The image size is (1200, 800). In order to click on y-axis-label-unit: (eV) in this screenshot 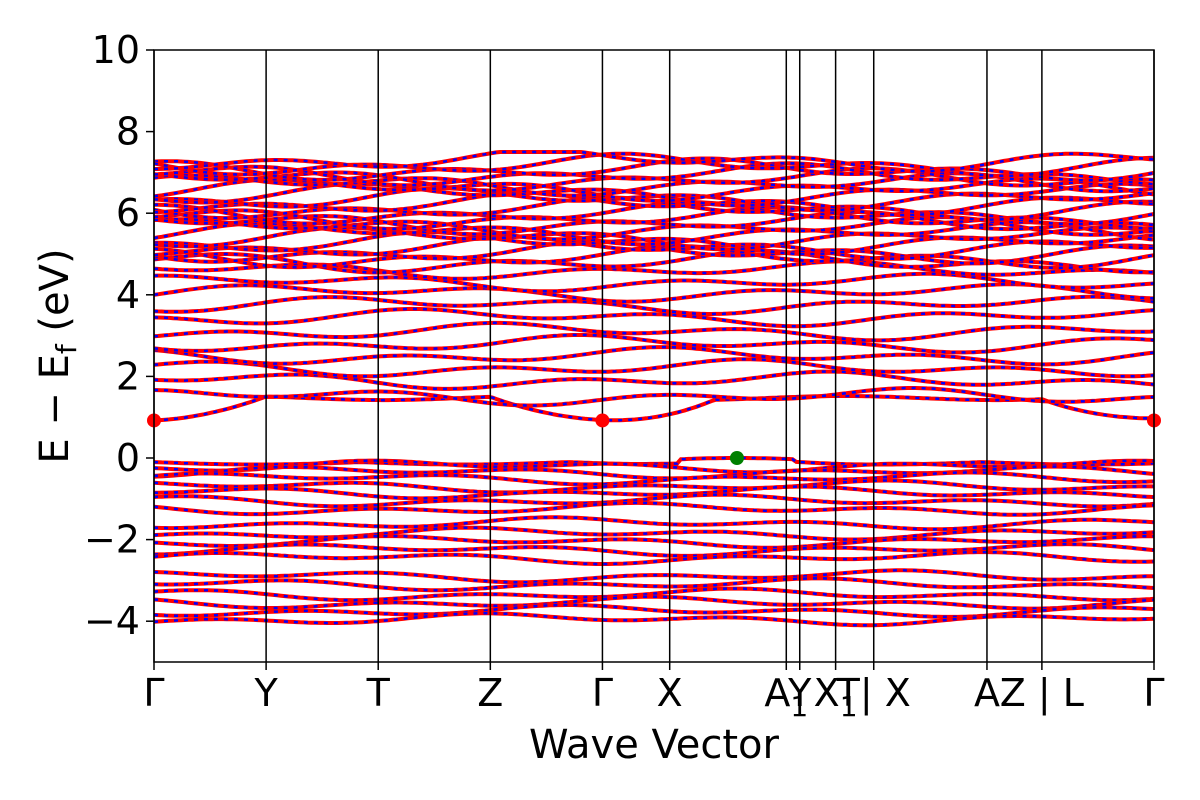, I will do `click(55, 296)`.